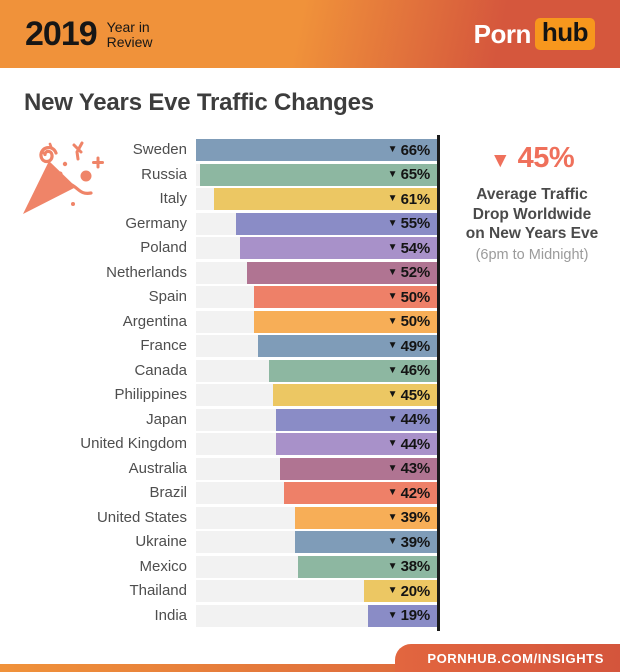  What do you see at coordinates (415, 615) in the screenshot?
I see `bar-value: 19%` at bounding box center [415, 615].